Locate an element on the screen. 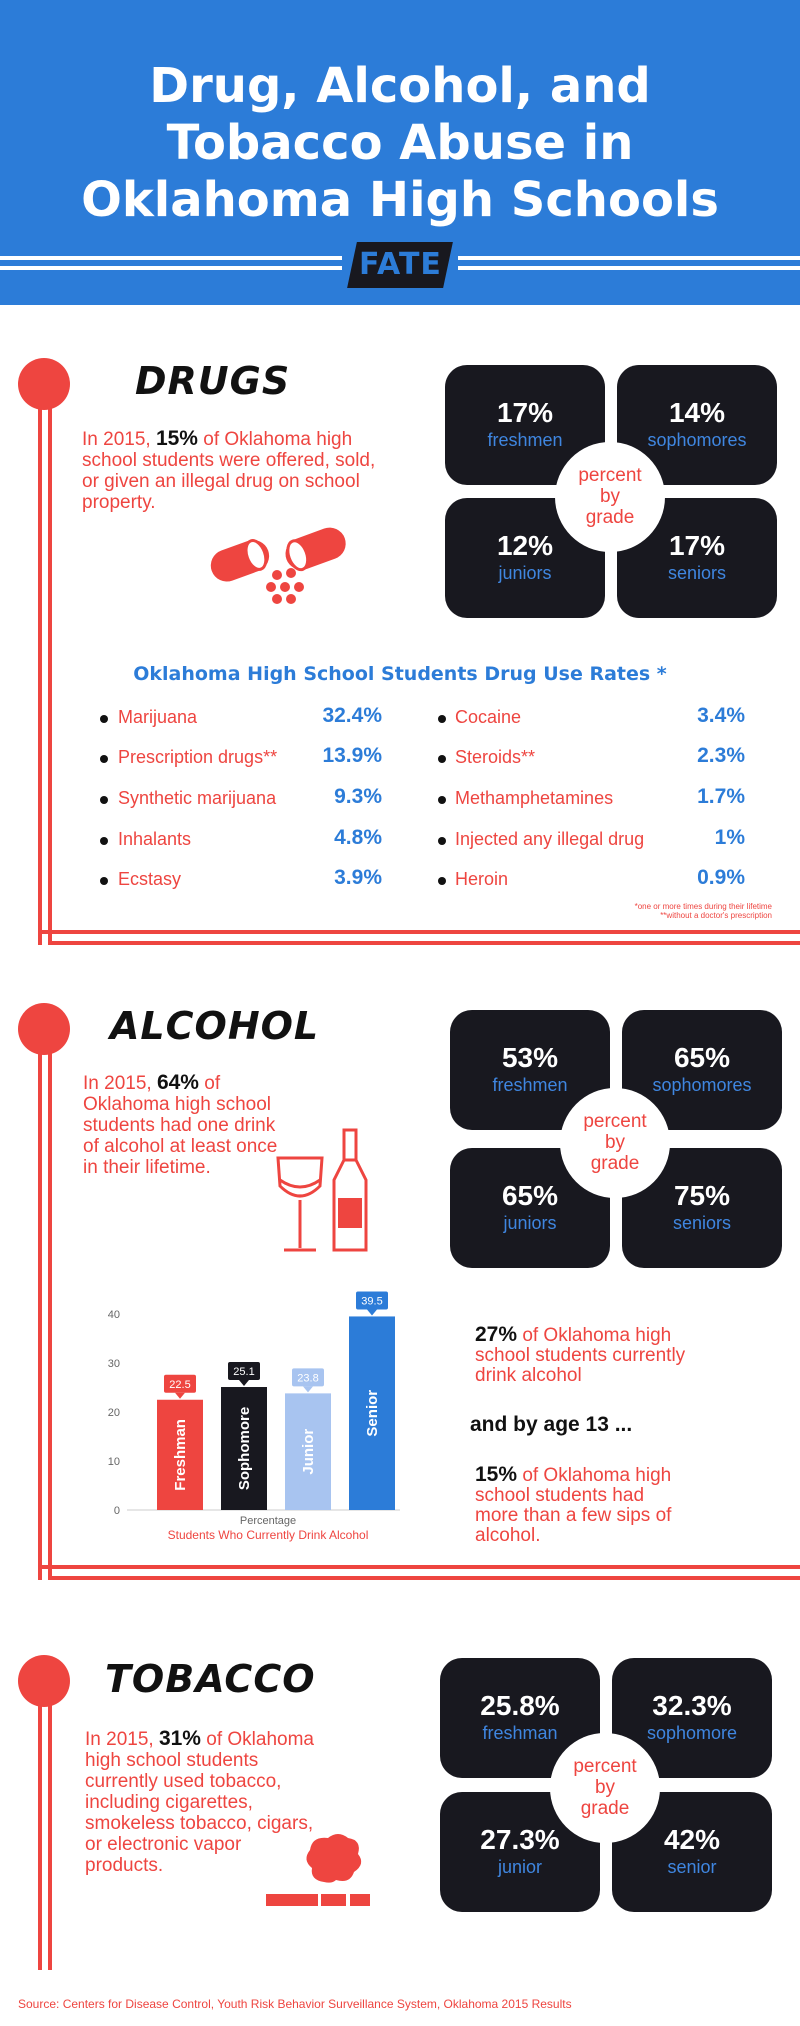 Image resolution: width=800 pixels, height=2026 pixels. chart-caption: Students Who Currently Drink Alcohol is located at coordinates (268, 1535).